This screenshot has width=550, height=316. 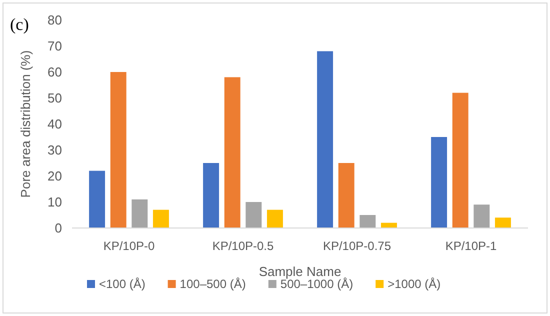 What do you see at coordinates (55, 202) in the screenshot?
I see `y-tick-label: 10` at bounding box center [55, 202].